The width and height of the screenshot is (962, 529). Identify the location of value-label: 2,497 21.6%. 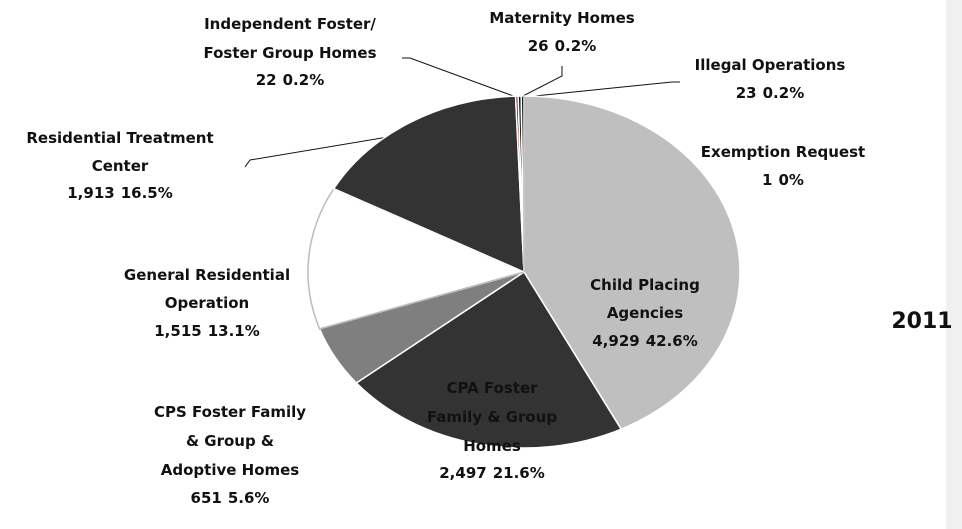
(492, 473).